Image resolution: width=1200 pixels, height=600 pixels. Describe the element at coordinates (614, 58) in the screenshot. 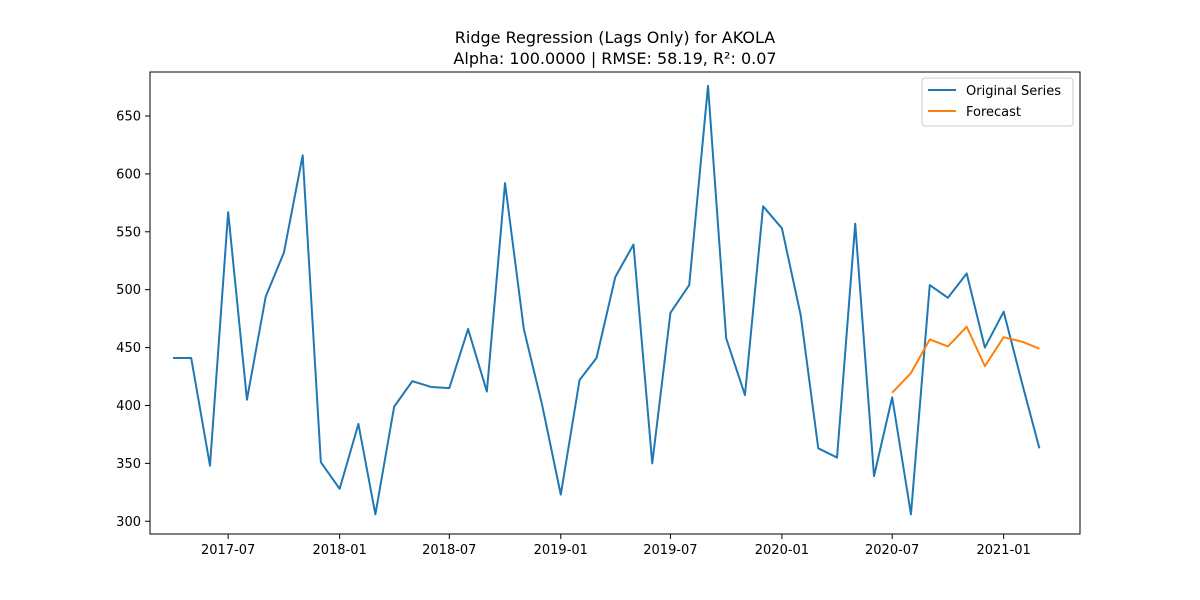

I see `chart-subtitle: Alpha: 100.0000 | RMSE: 58.19, R²: 0.07` at that location.